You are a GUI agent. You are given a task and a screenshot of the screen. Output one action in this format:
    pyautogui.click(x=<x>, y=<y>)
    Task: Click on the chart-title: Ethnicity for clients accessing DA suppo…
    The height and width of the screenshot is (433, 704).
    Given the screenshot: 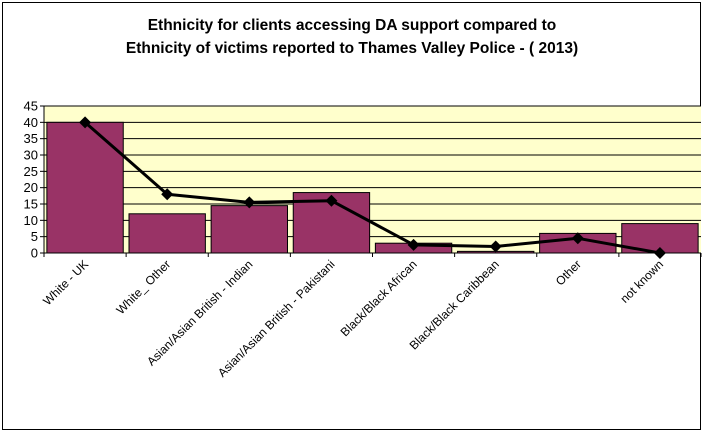 What is the action you would take?
    pyautogui.click(x=352, y=37)
    